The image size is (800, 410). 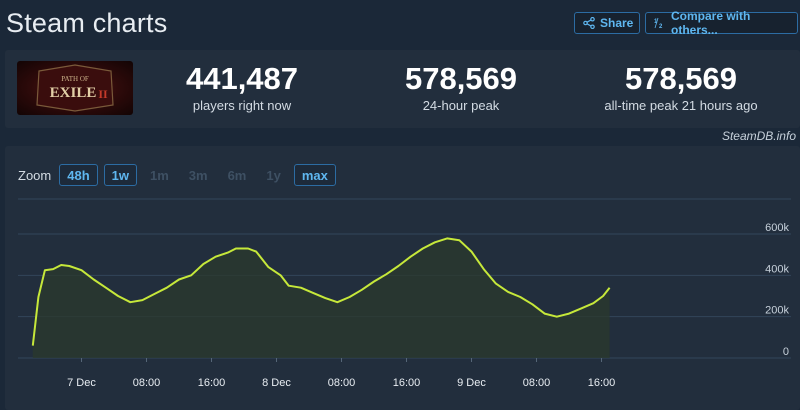 I want to click on share-icon, so click(x=589, y=23).